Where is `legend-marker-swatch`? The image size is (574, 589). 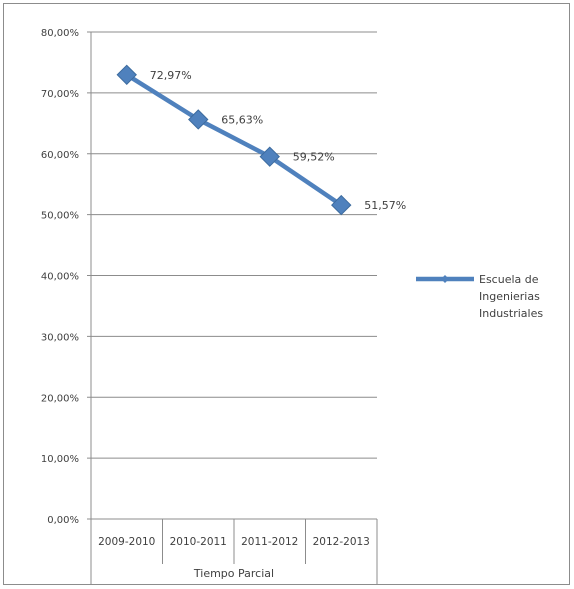 legend-marker-swatch is located at coordinates (445, 279).